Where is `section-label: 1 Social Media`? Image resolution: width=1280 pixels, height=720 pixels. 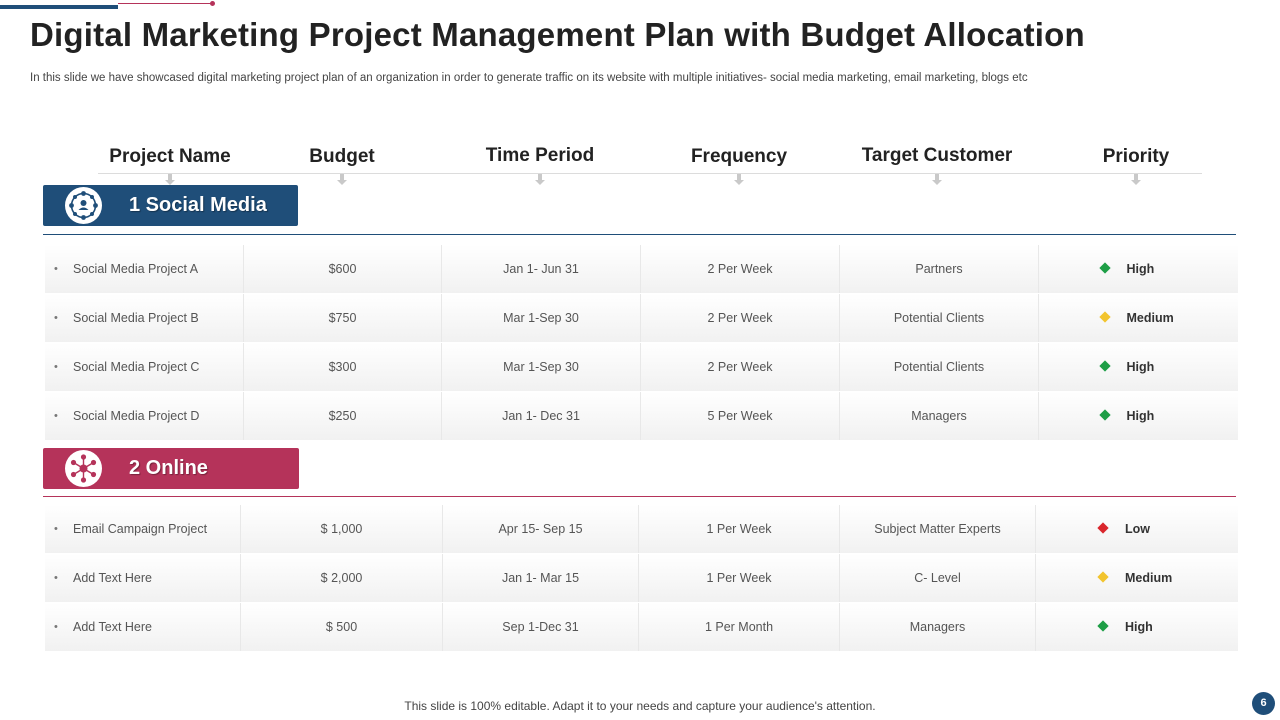
section-label: 1 Social Media is located at coordinates (198, 205).